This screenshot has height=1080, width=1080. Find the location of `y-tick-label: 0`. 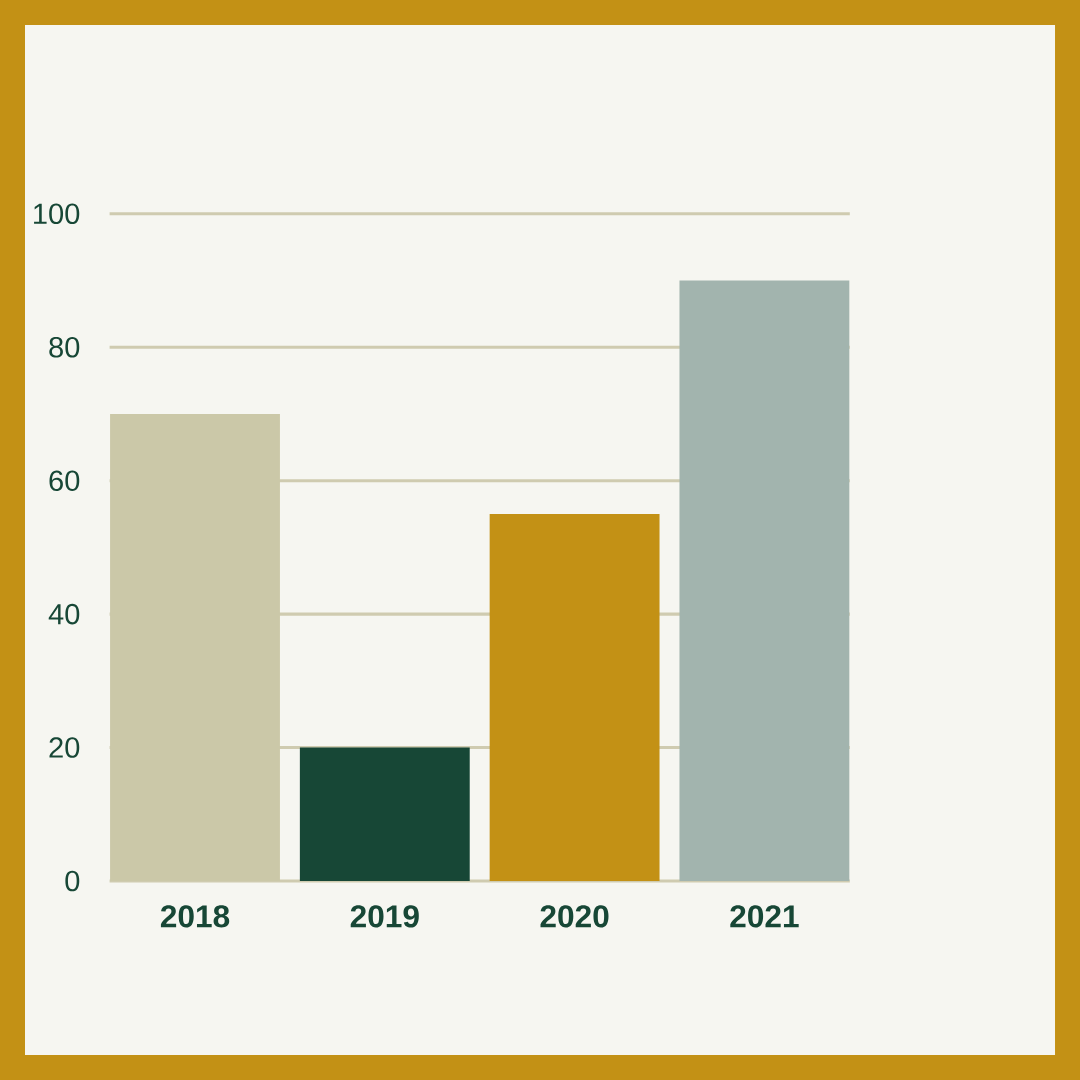

y-tick-label: 0 is located at coordinates (72, 881).